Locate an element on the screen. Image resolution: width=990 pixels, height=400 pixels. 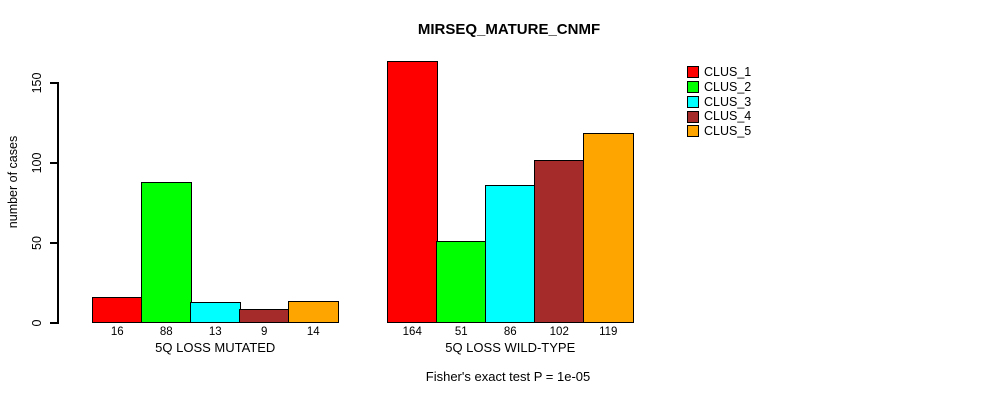
y-tick-label: 50 is located at coordinates (36, 243).